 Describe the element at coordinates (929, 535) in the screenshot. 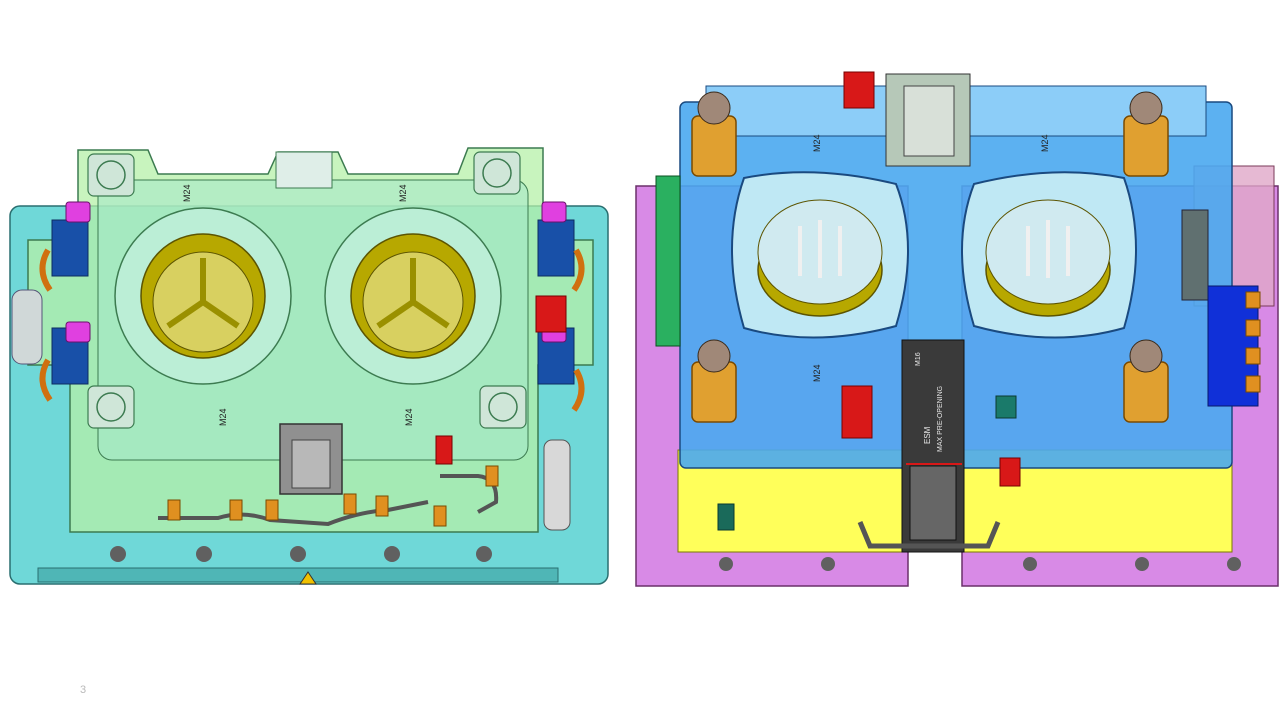

I see `right-handle` at that location.